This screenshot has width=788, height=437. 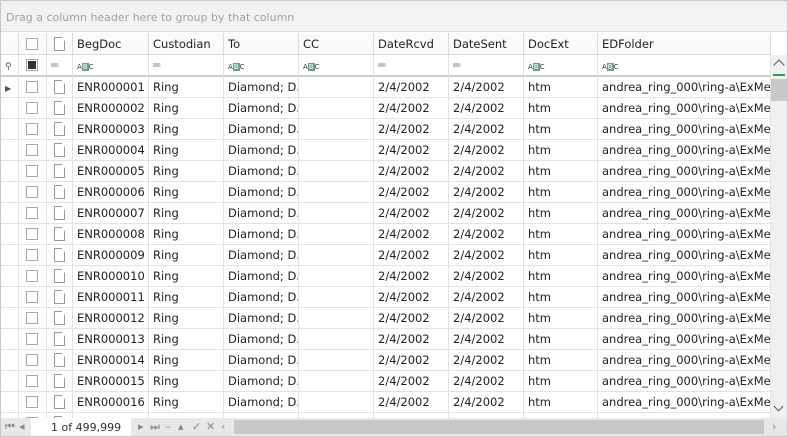 What do you see at coordinates (499, 427) in the screenshot?
I see `horizontal-scroll-thumb` at bounding box center [499, 427].